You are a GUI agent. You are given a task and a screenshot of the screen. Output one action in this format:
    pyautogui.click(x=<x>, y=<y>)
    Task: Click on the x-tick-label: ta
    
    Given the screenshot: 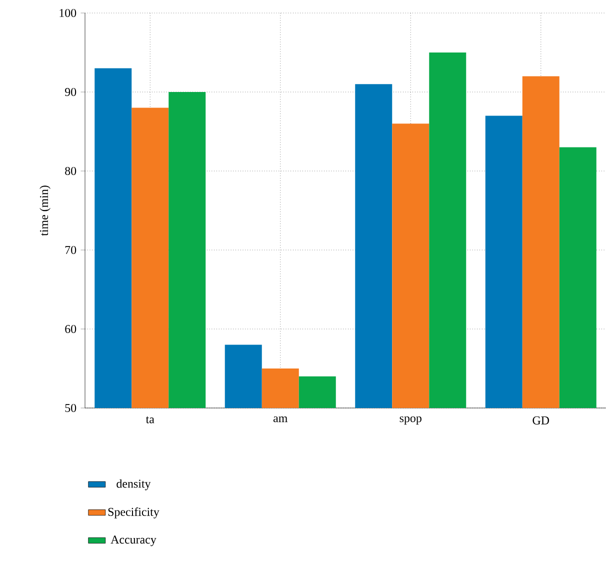 What is the action you would take?
    pyautogui.click(x=150, y=420)
    